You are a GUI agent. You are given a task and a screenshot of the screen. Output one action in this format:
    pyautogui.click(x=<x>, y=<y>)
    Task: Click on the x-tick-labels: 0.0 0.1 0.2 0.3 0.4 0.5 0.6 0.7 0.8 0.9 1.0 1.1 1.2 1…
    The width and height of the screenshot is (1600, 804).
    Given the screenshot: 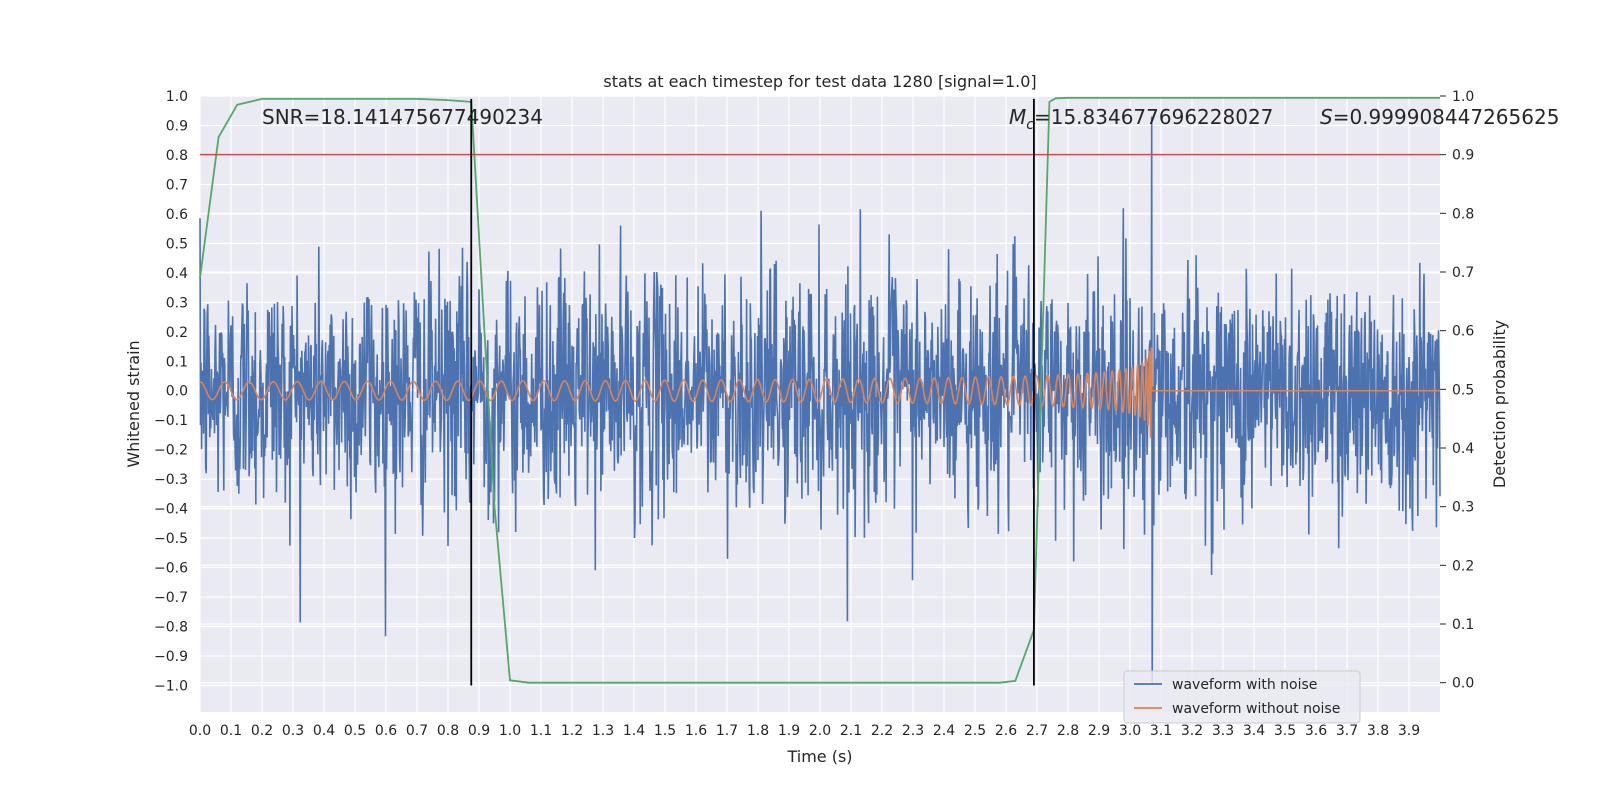 What is the action you would take?
    pyautogui.click(x=804, y=731)
    